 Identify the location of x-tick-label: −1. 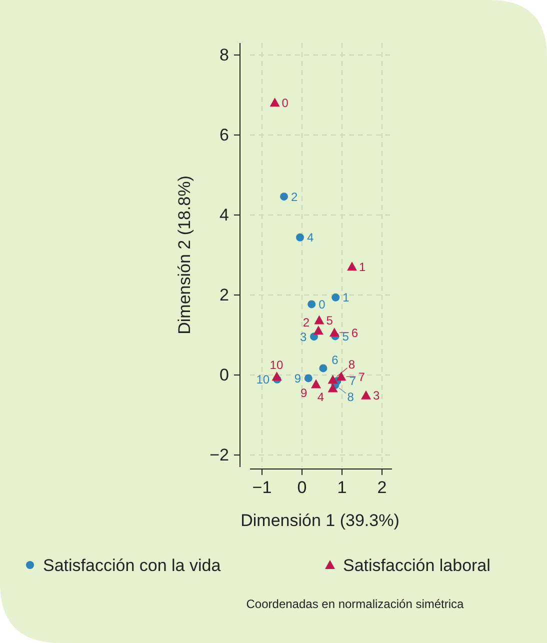
(262, 487).